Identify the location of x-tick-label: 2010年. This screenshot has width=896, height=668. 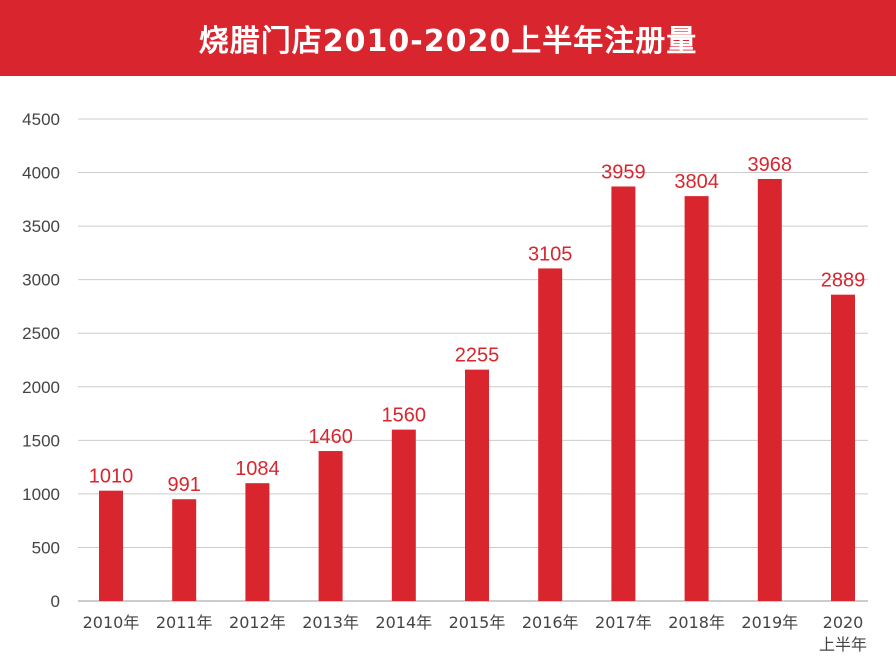
(111, 622).